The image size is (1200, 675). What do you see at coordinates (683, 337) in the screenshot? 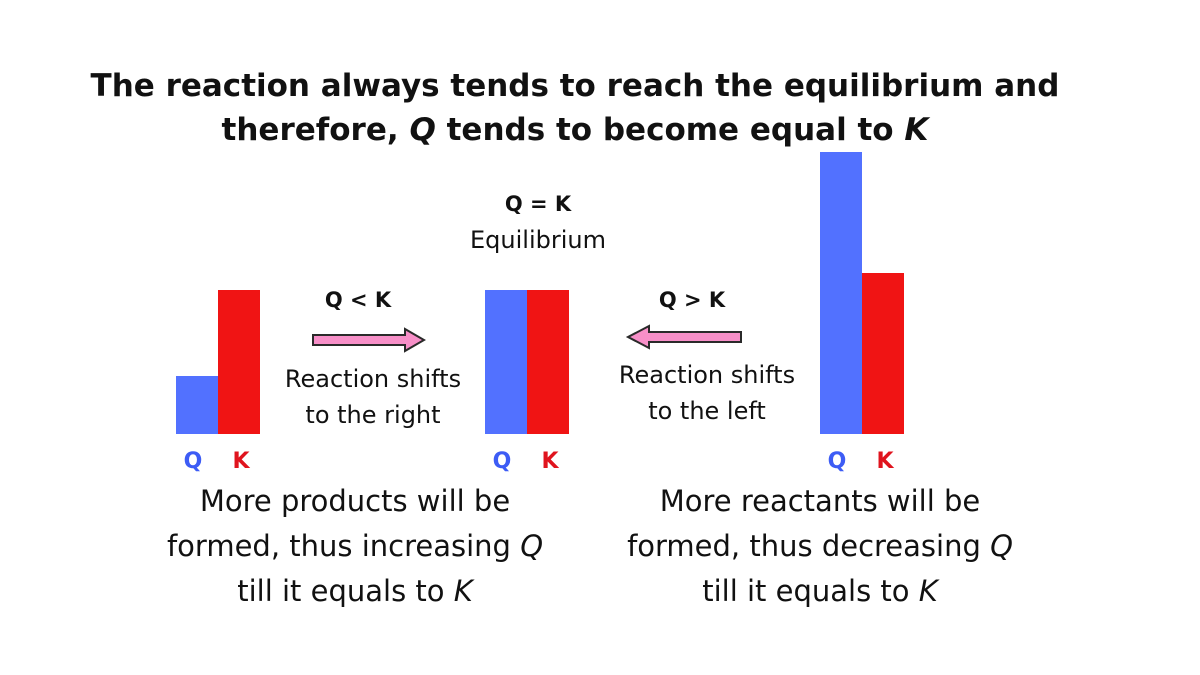
I see `left-arrow-icon` at bounding box center [683, 337].